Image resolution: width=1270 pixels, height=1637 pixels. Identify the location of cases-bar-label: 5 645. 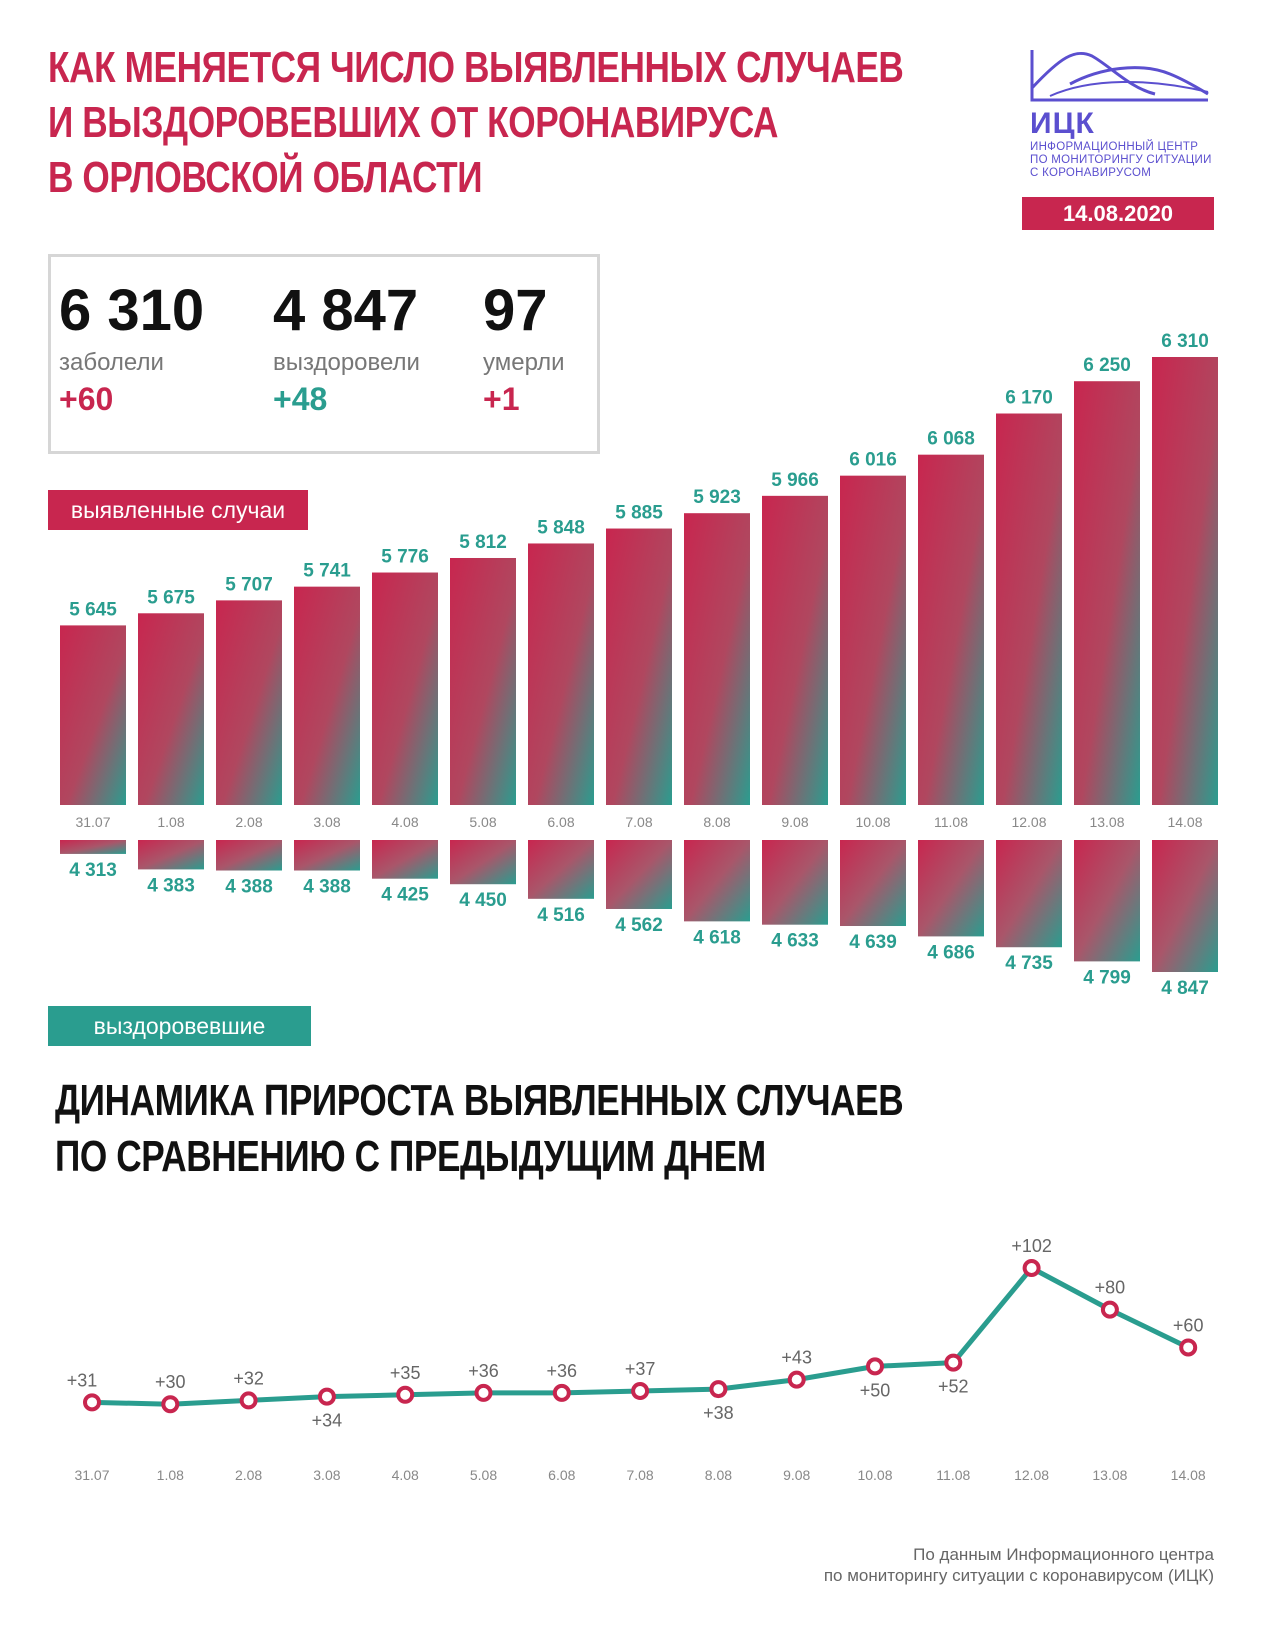
(93, 609).